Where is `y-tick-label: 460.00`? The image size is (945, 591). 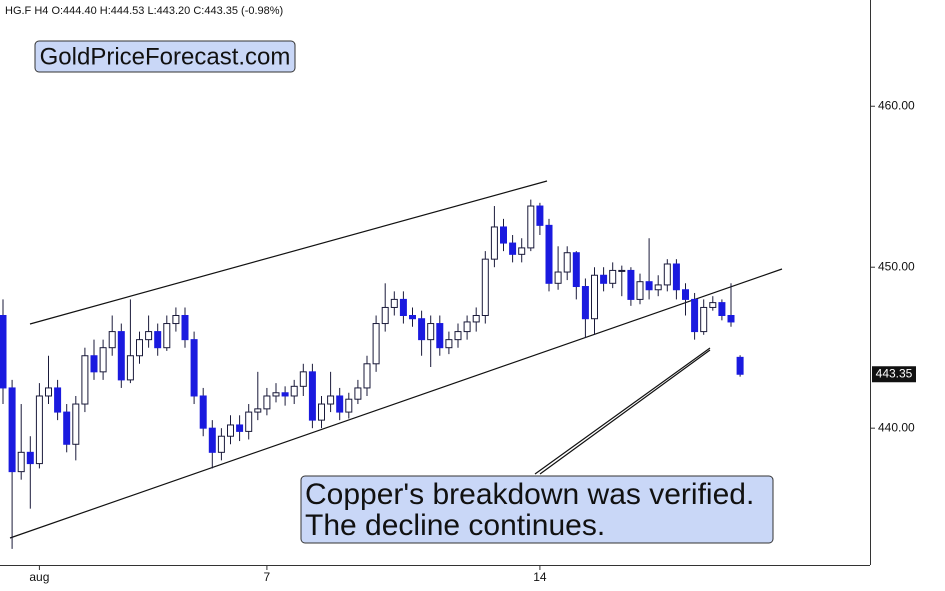 y-tick-label: 460.00 is located at coordinates (896, 105).